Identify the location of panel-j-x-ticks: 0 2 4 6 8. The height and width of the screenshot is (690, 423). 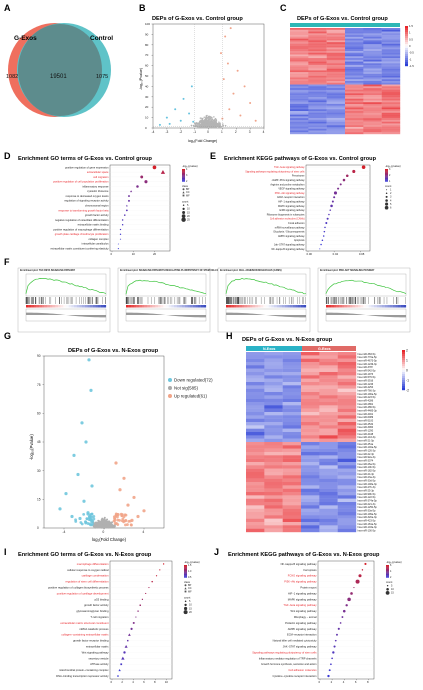
(344, 681).